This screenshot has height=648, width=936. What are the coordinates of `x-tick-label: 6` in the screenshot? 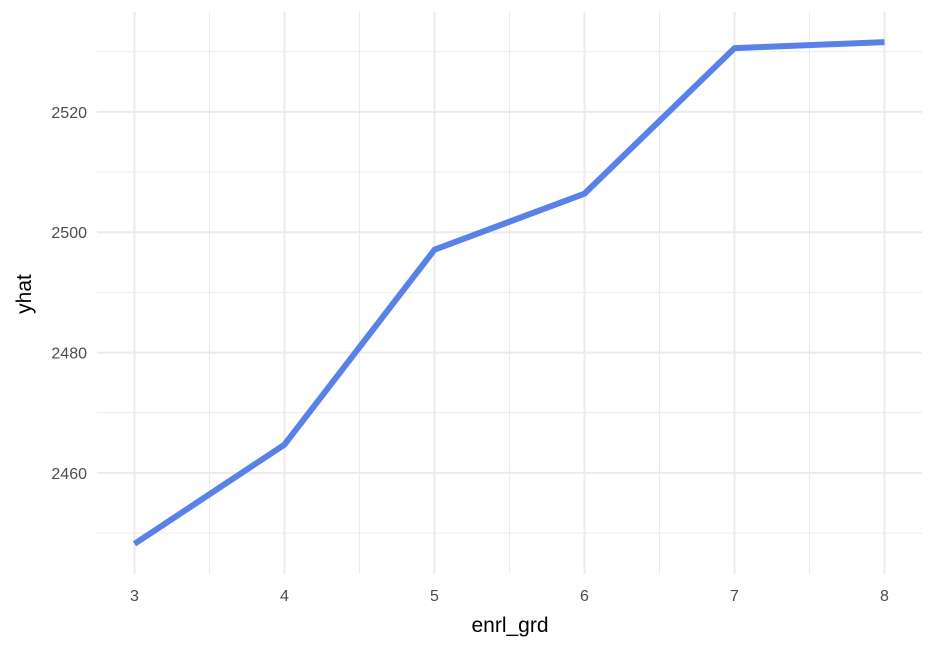 It's located at (584, 596).